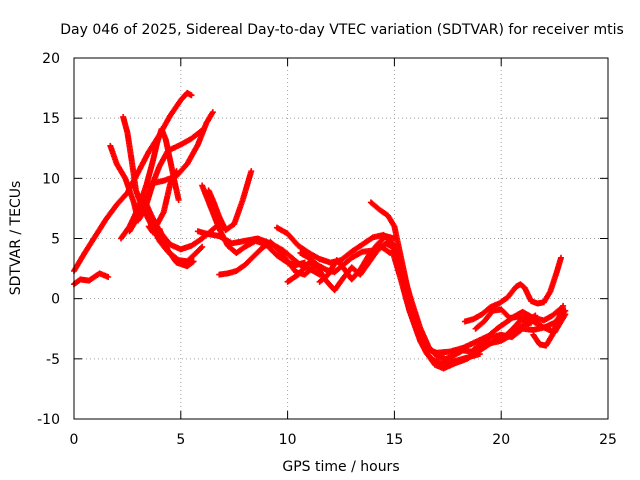  I want to click on y-tick-label: 20, so click(51, 59).